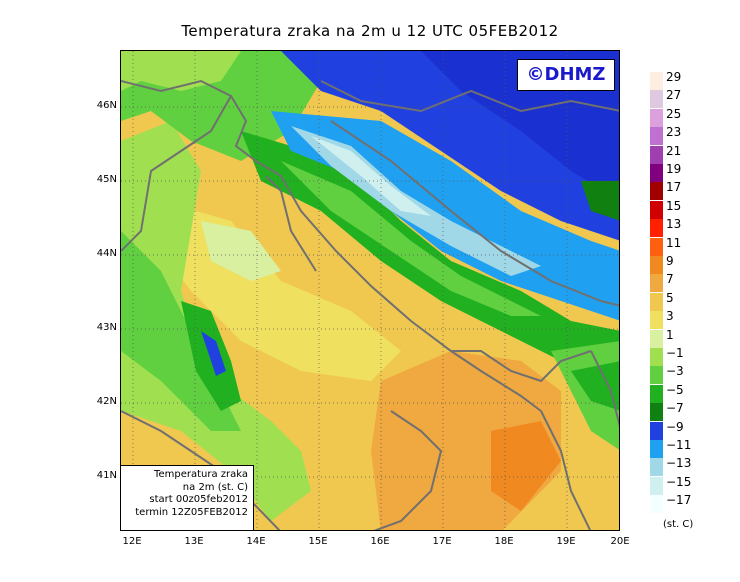 The height and width of the screenshot is (582, 740). I want to click on east-green-patch, so click(600, 201).